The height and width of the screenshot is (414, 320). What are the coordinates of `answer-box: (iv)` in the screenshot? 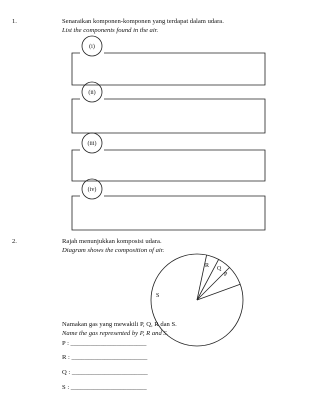 It's located at (168, 204).